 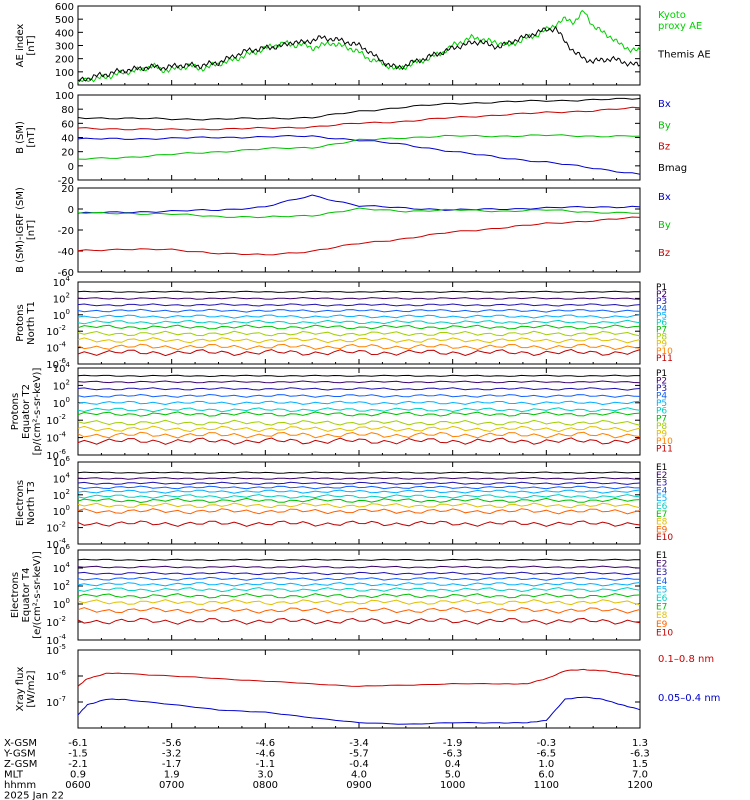 I want to click on y-axis-label: AE index, so click(x=20, y=46).